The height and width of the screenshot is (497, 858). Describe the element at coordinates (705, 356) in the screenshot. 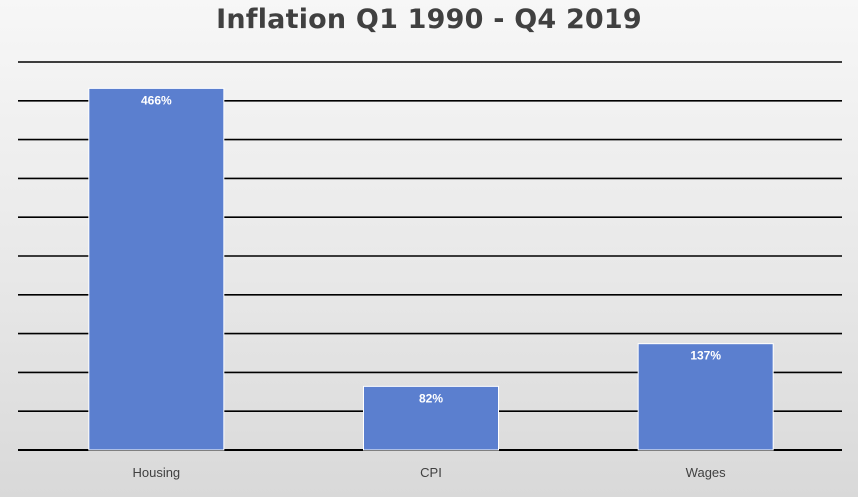

I see `data-label-wages: 137%` at that location.